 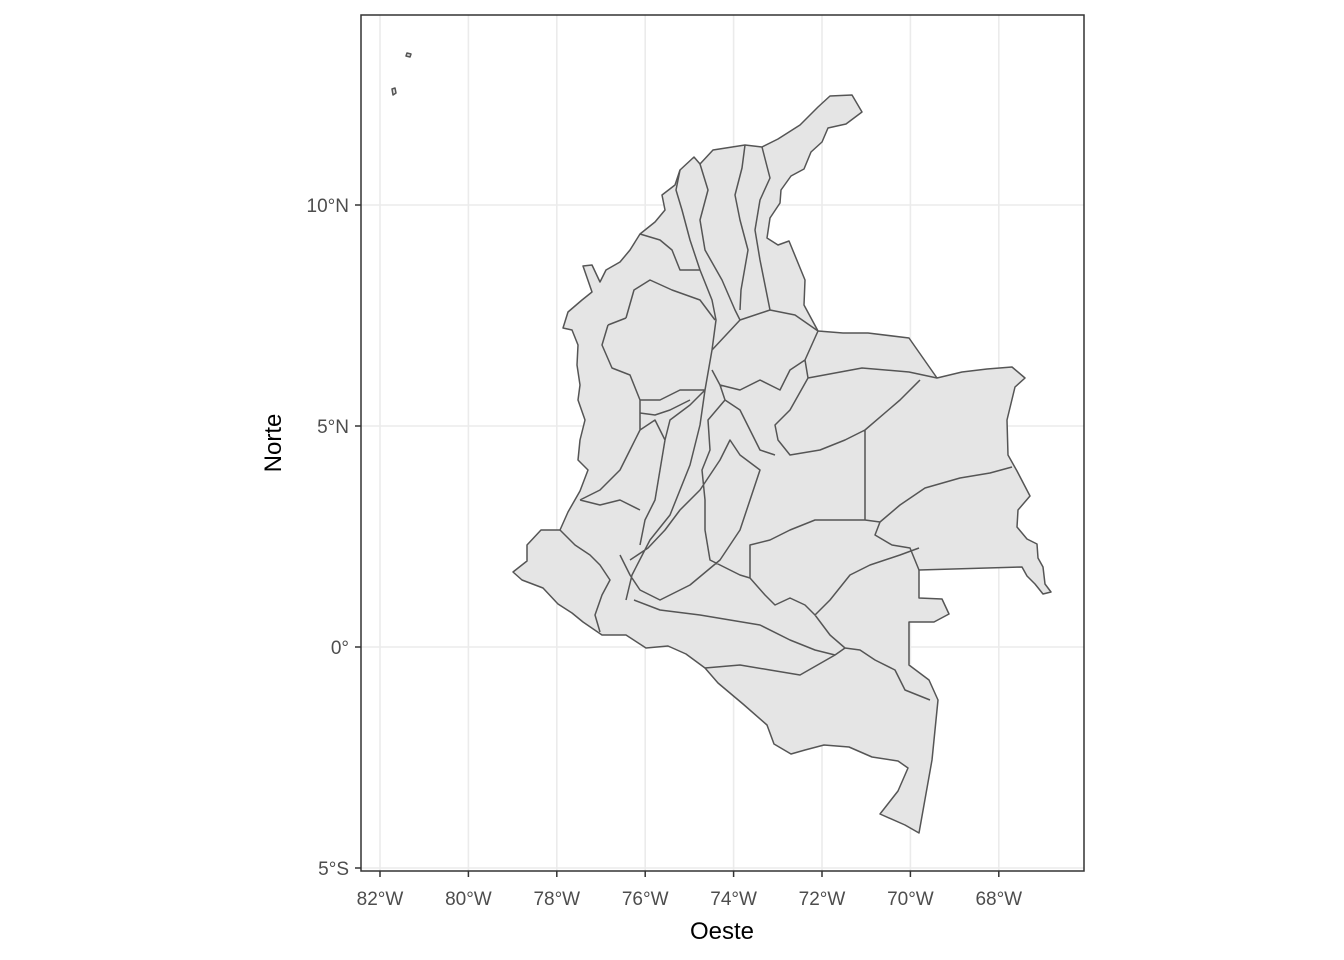 I want to click on x-tick-label: 74°W, so click(x=733, y=899).